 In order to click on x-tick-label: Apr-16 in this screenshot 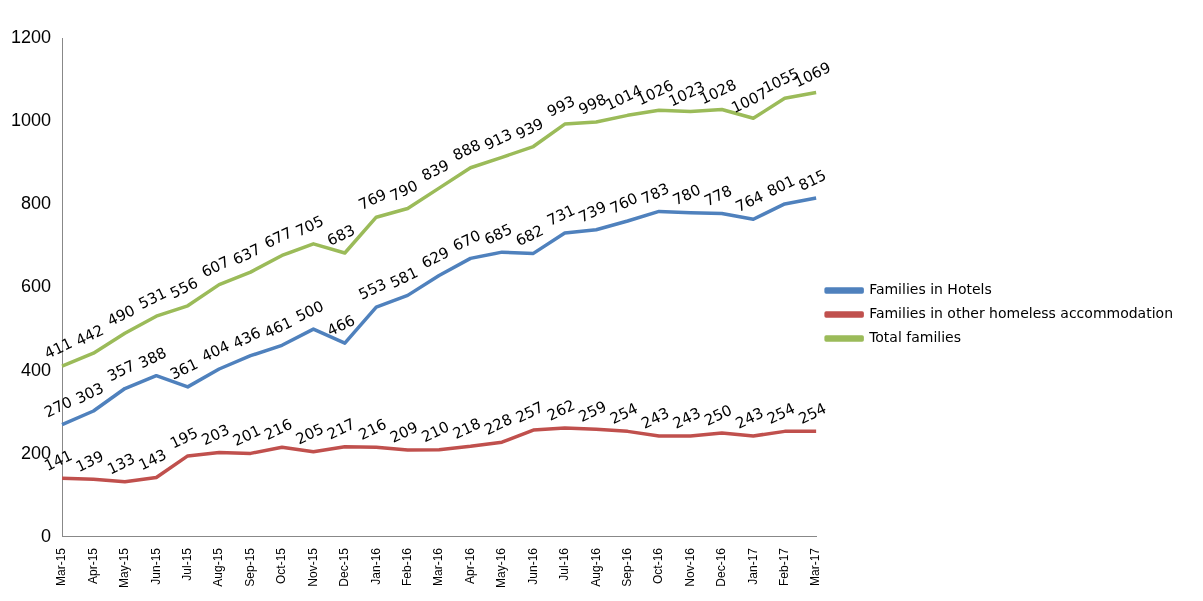, I will do `click(469, 566)`.